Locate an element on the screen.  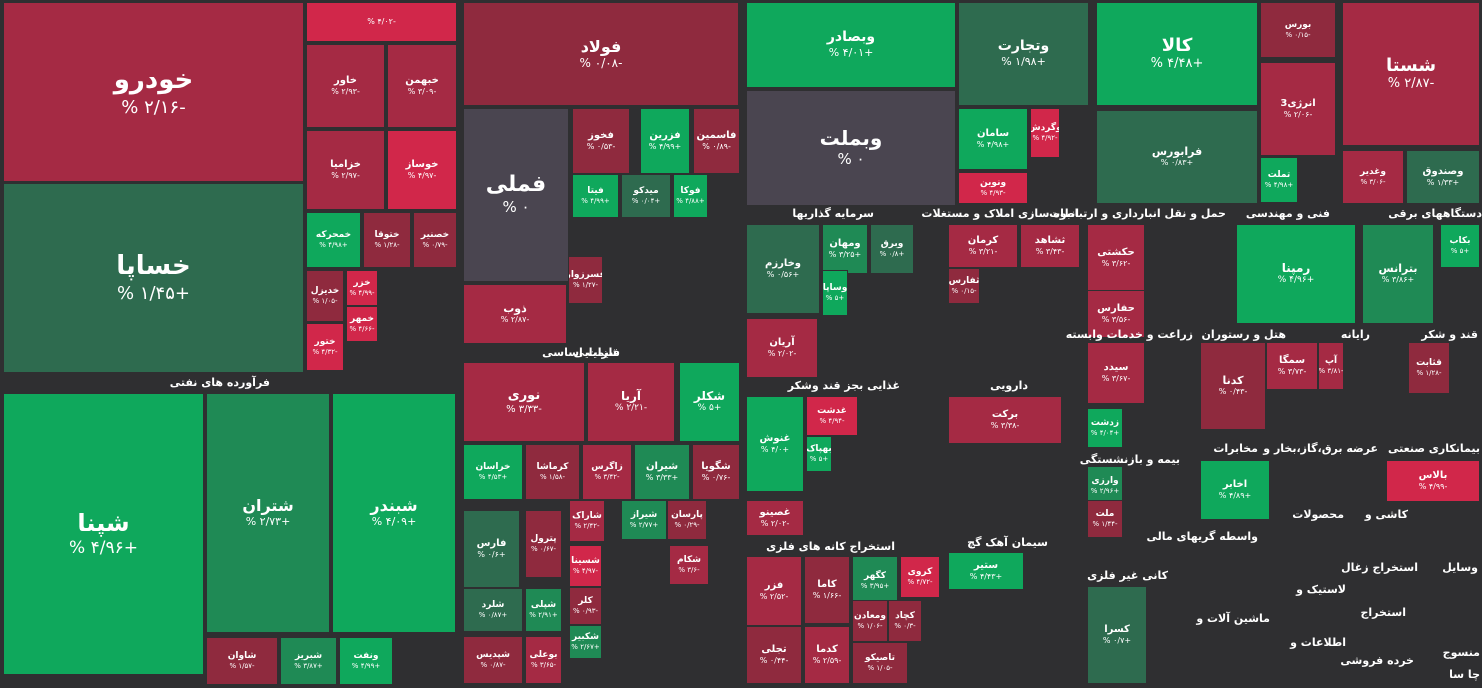
tile-بوعلی: بوعلی -۳/۶۵ % is located at coordinates (543, 660).